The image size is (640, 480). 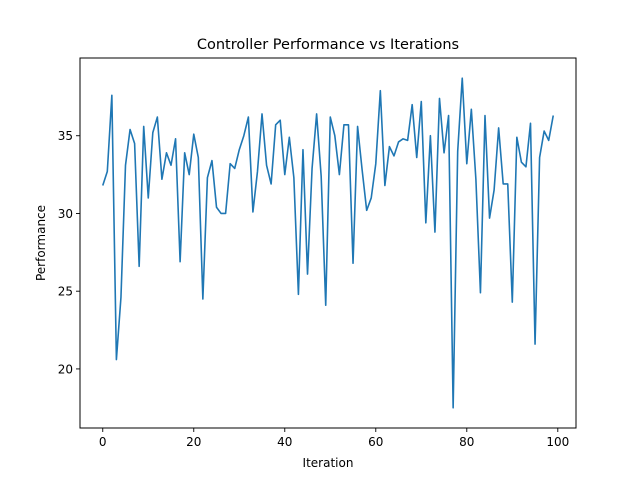 What do you see at coordinates (284, 442) in the screenshot?
I see `x-tick-label: 40` at bounding box center [284, 442].